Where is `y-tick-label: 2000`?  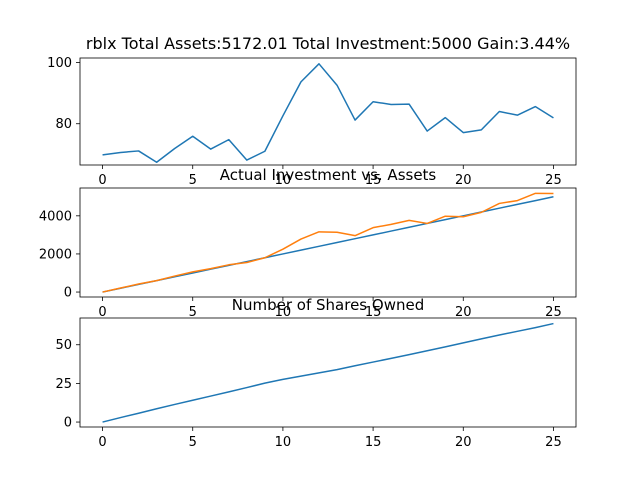
y-tick-label: 2000 is located at coordinates (55, 254).